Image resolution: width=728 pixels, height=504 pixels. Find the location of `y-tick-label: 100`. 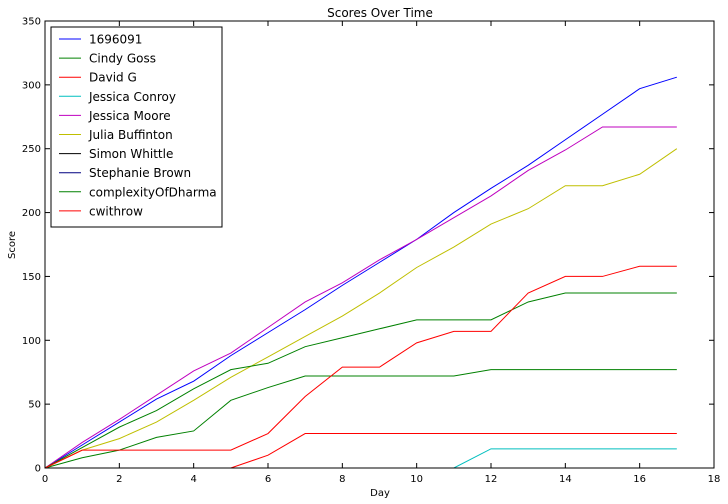

y-tick-label: 100 is located at coordinates (31, 341).